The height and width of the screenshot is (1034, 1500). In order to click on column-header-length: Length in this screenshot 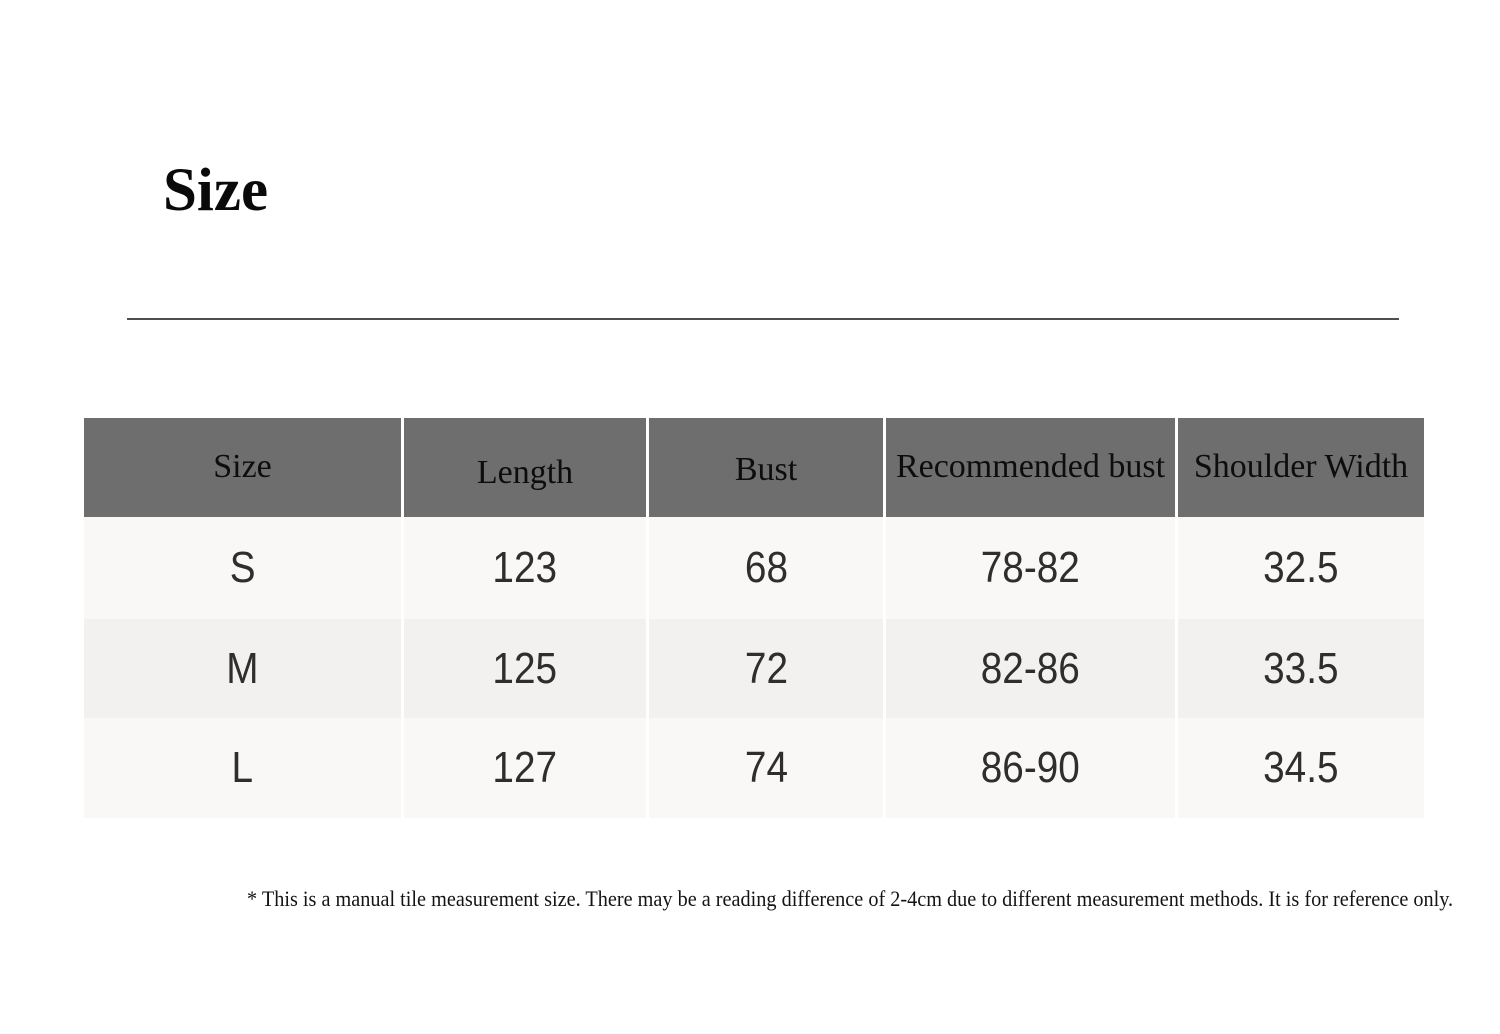, I will do `click(526, 467)`.